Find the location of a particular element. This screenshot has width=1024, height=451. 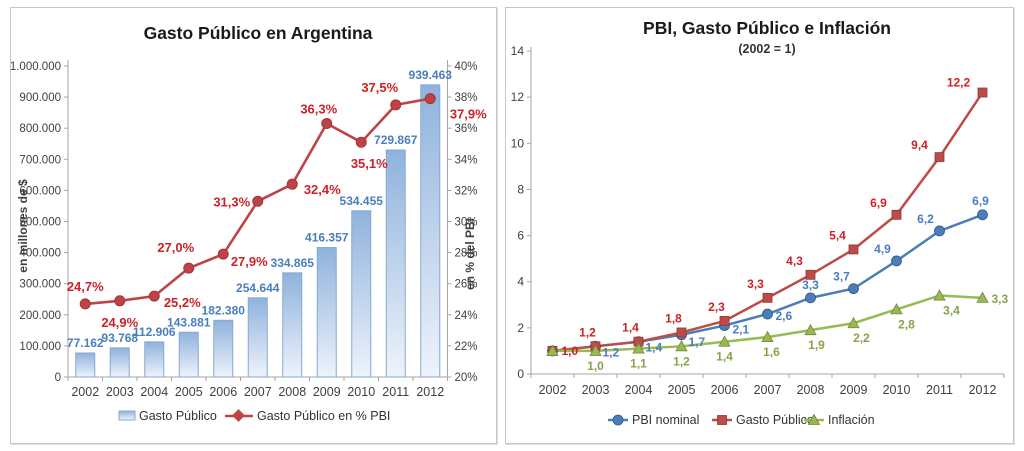

bar-value-label: 416.357 is located at coordinates (327, 238).